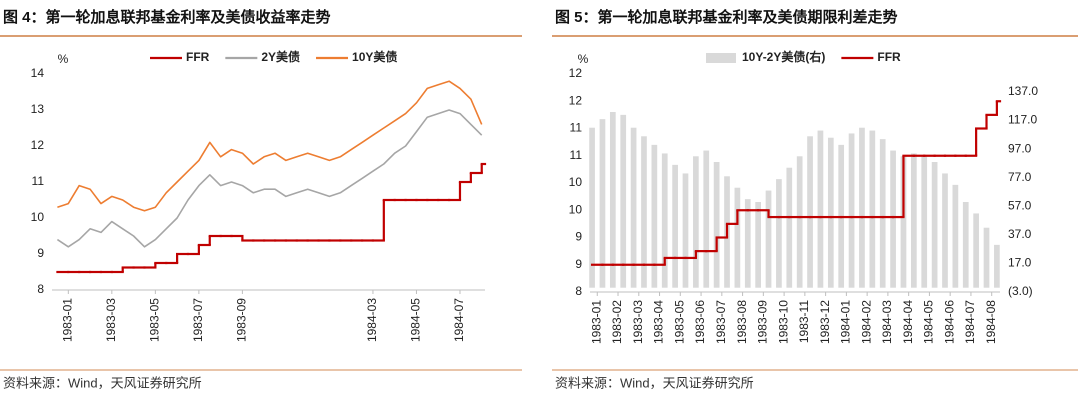 Image resolution: width=1080 pixels, height=402 pixels. What do you see at coordinates (659, 322) in the screenshot?
I see `x-tick-label: 1983-04` at bounding box center [659, 322].